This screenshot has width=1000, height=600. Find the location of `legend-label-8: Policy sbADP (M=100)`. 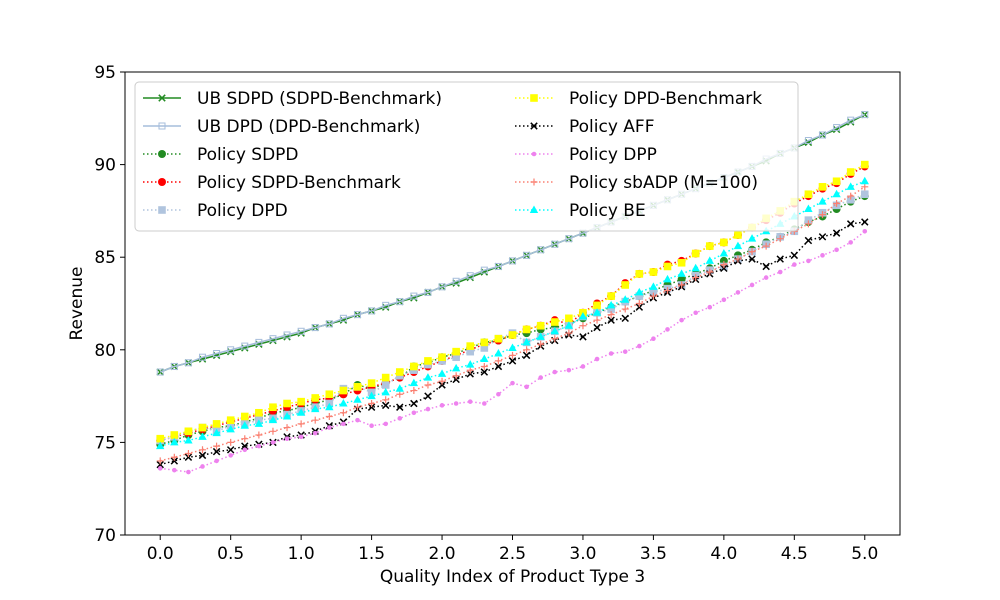

legend-label-8: Policy sbADP (M=100) is located at coordinates (663, 183).